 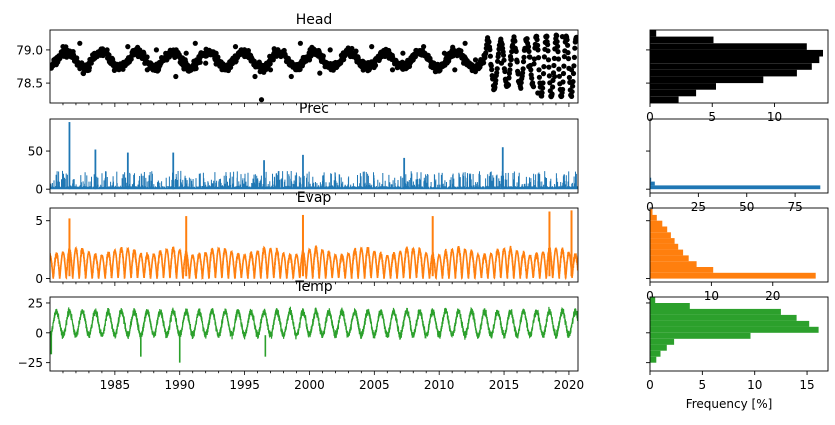 I want to click on temp-xtick-label: 1990, so click(x=179, y=385).